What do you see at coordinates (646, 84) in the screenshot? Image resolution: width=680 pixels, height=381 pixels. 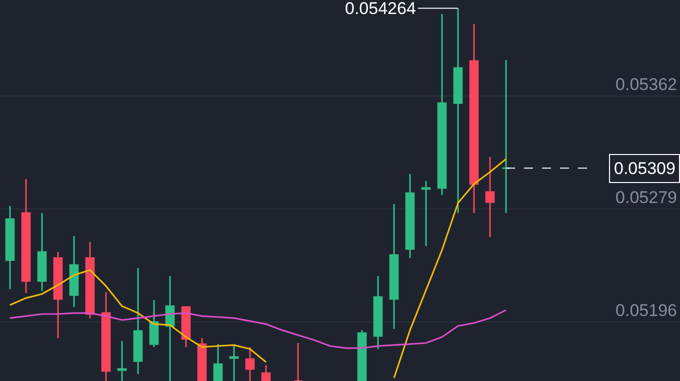 I see `y-tick-label: 0.05362` at bounding box center [646, 84].